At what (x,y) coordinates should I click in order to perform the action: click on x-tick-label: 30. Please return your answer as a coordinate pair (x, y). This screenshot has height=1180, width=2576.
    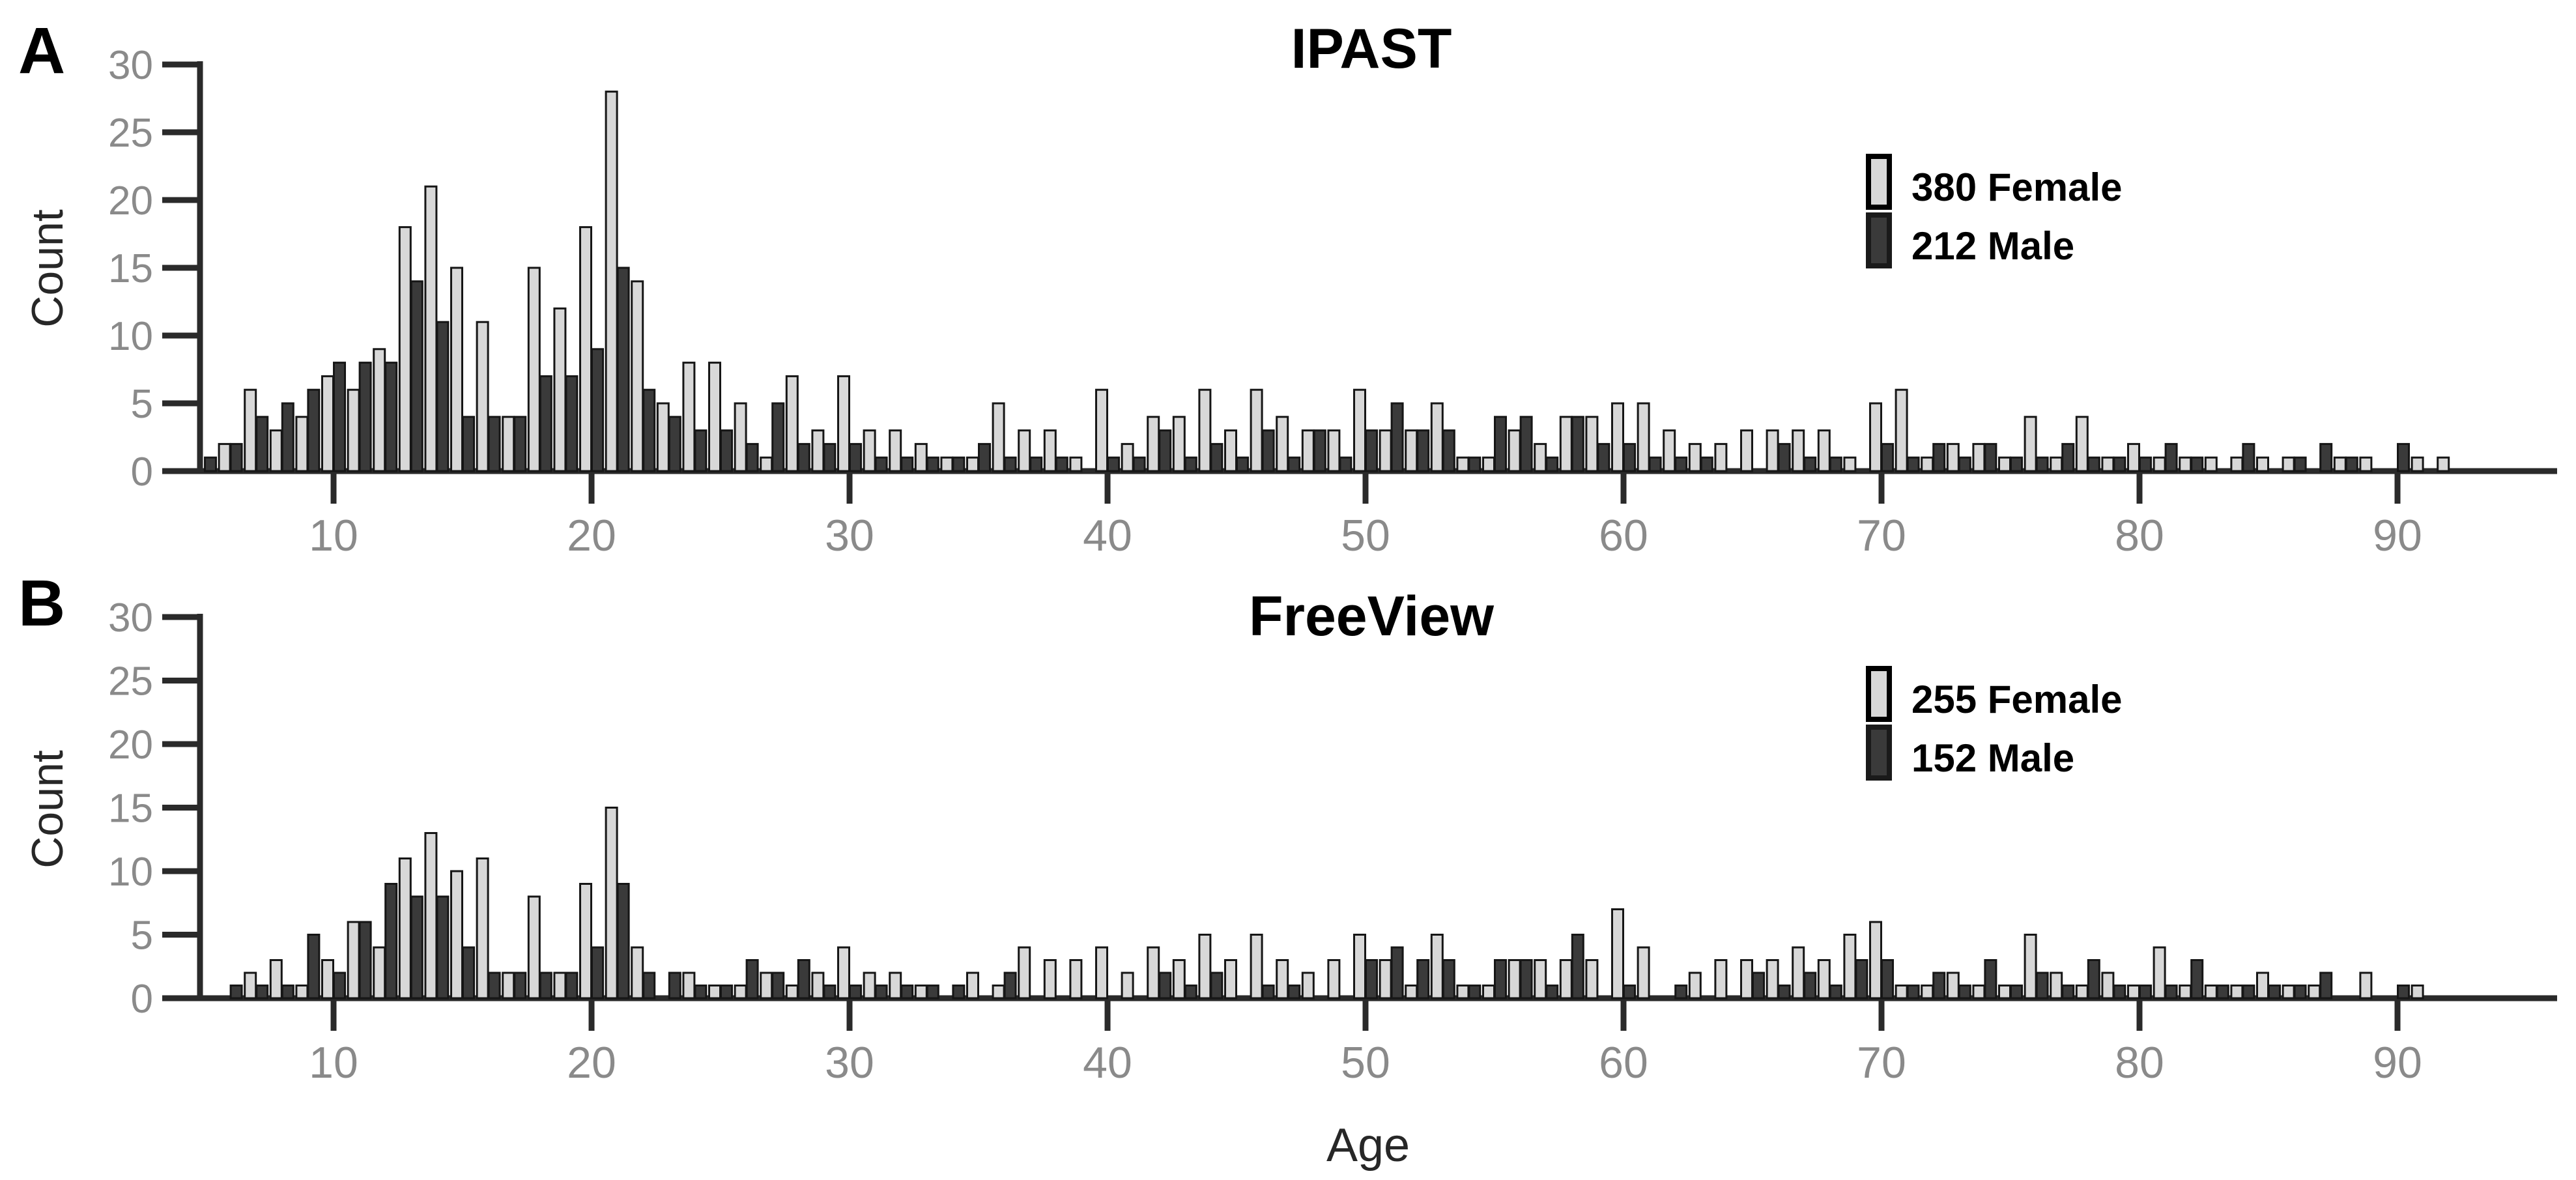
    Looking at the image, I should click on (849, 535).